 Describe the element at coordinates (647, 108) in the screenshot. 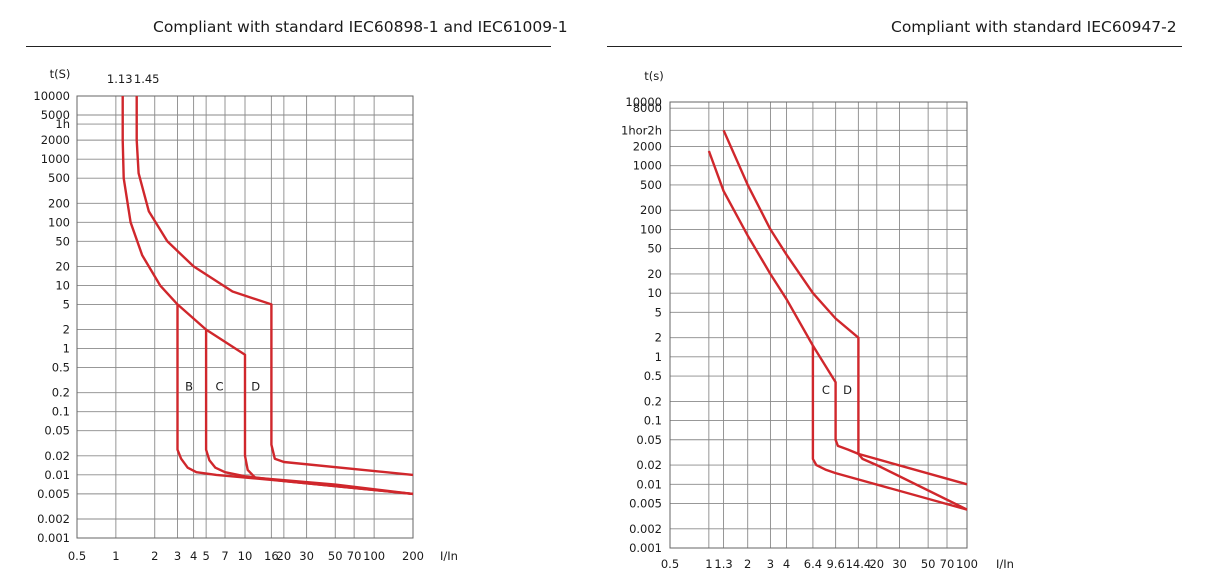

I see `y-tick-label: 8000` at that location.